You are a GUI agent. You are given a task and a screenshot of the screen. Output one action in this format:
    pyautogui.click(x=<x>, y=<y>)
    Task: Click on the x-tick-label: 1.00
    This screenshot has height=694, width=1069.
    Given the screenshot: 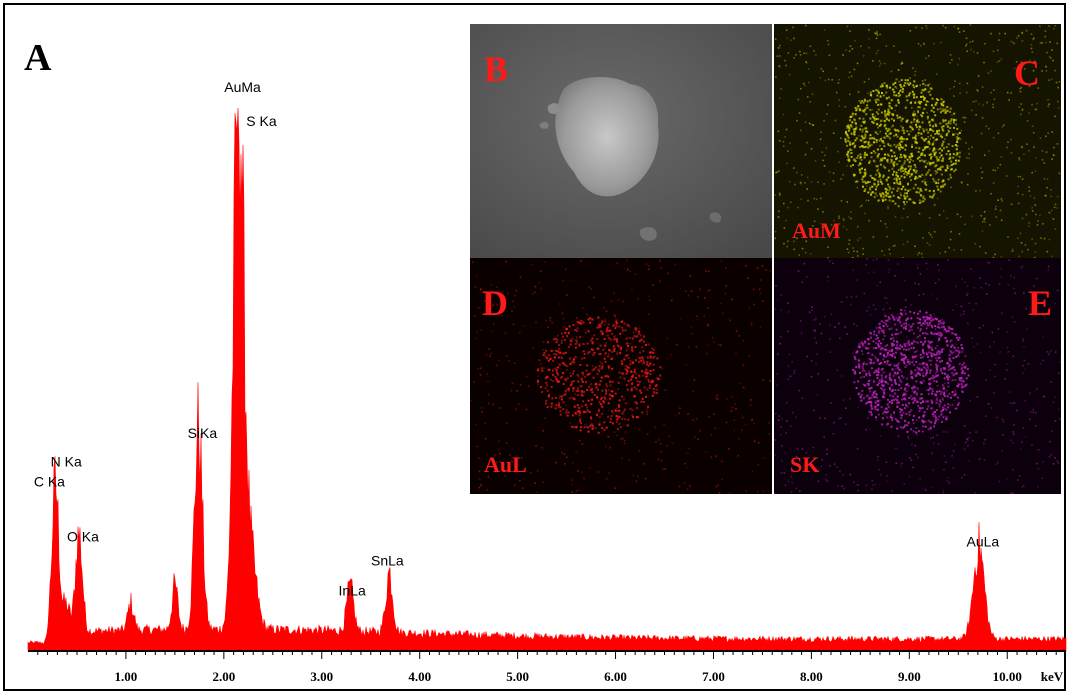 What is the action you would take?
    pyautogui.click(x=126, y=676)
    